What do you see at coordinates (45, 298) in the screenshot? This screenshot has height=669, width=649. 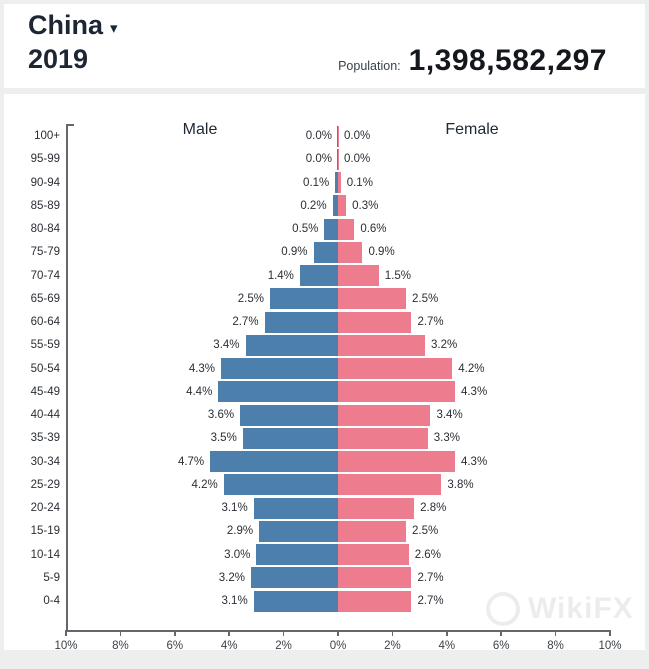 I see `age-group-label: 65-69` at bounding box center [45, 298].